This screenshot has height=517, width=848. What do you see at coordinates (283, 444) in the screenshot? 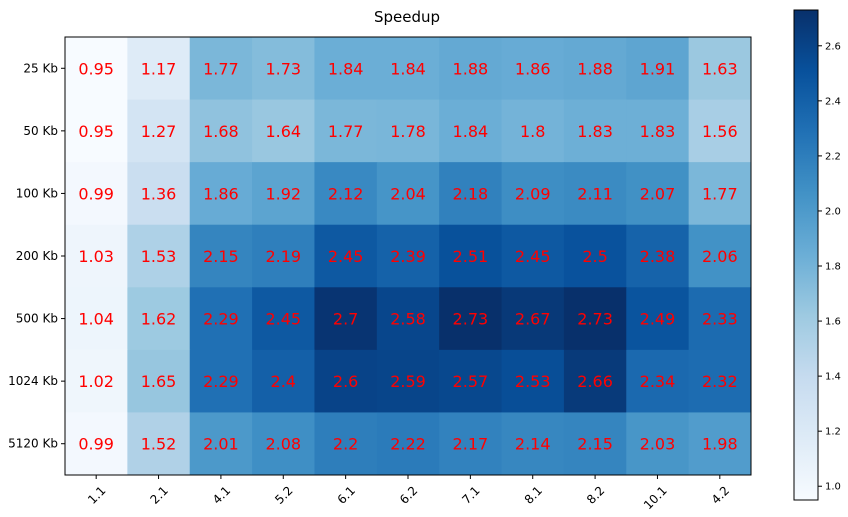
I see `cell-value-label: 2.08` at bounding box center [283, 444].